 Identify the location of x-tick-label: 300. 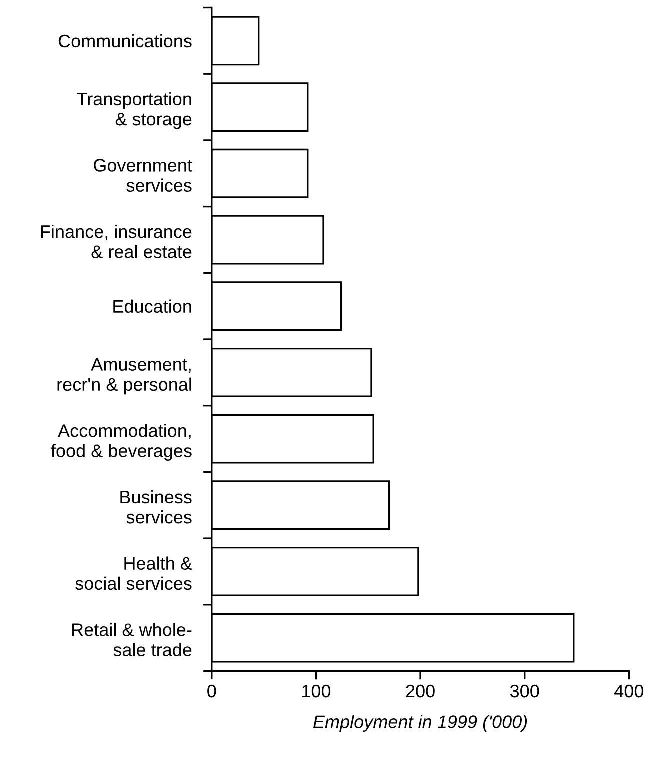
(525, 691).